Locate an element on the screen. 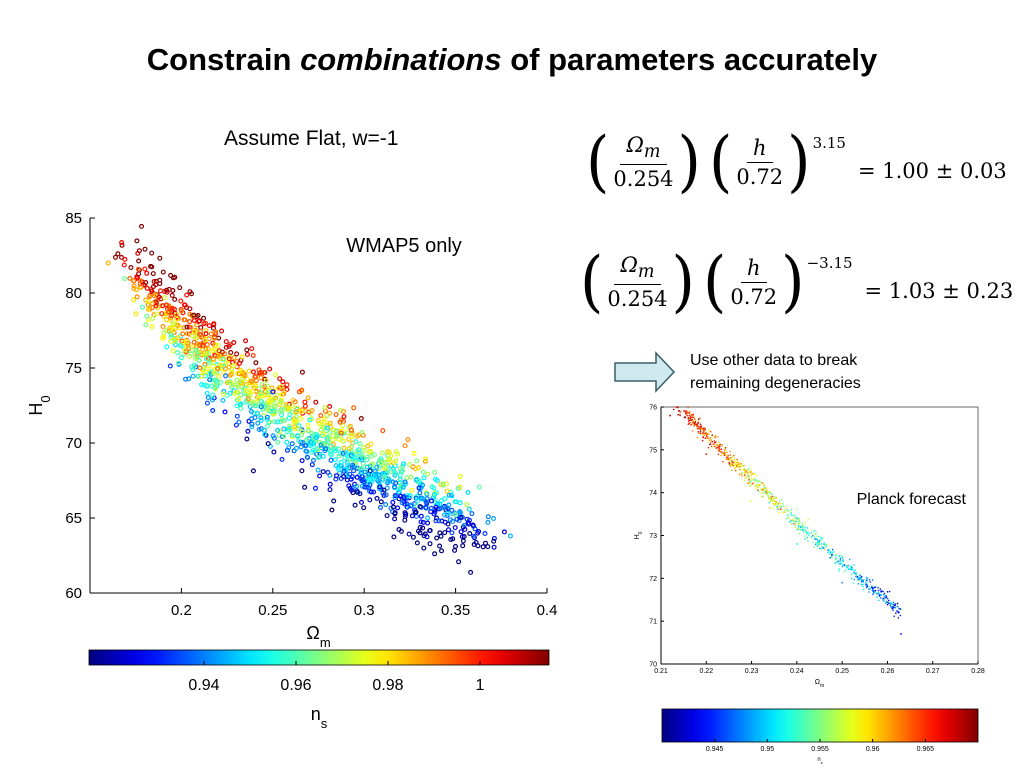 The width and height of the screenshot is (1024, 768). y-tick-label: 65 is located at coordinates (73, 518).